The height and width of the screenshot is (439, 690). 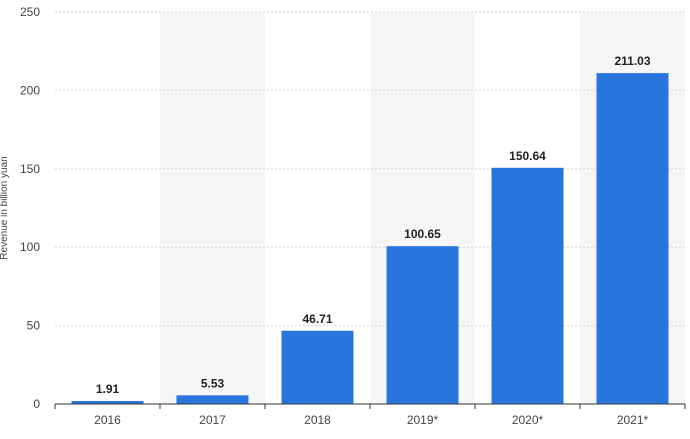 What do you see at coordinates (30, 90) in the screenshot?
I see `y-tick-label: 200` at bounding box center [30, 90].